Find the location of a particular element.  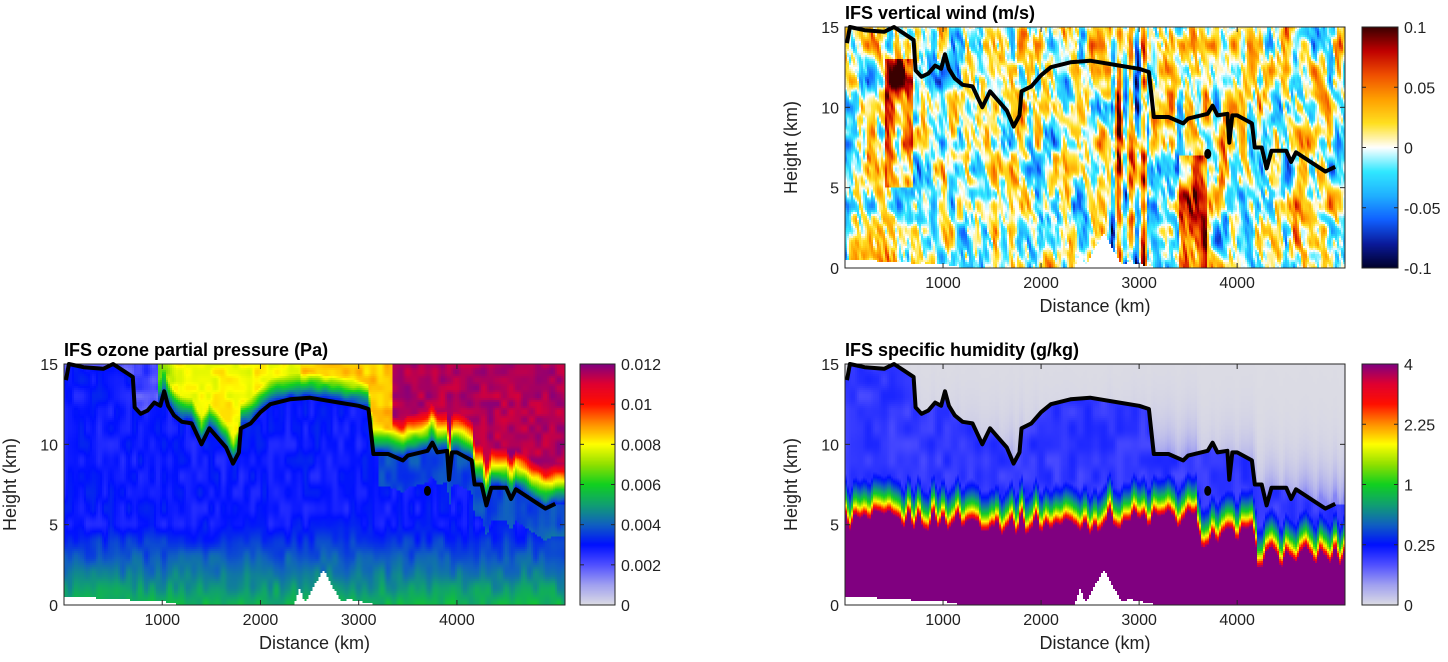

colorbar-tick-label: 0.1 is located at coordinates (1415, 28).